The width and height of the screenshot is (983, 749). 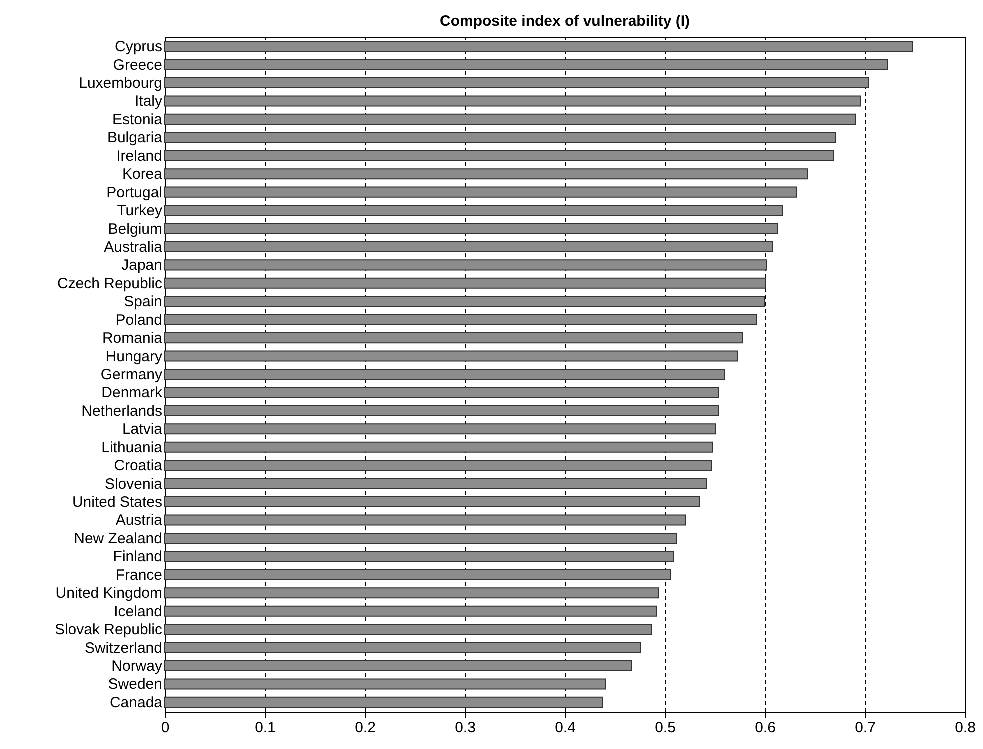 I want to click on y-tick-label: Hungary, so click(x=134, y=357).